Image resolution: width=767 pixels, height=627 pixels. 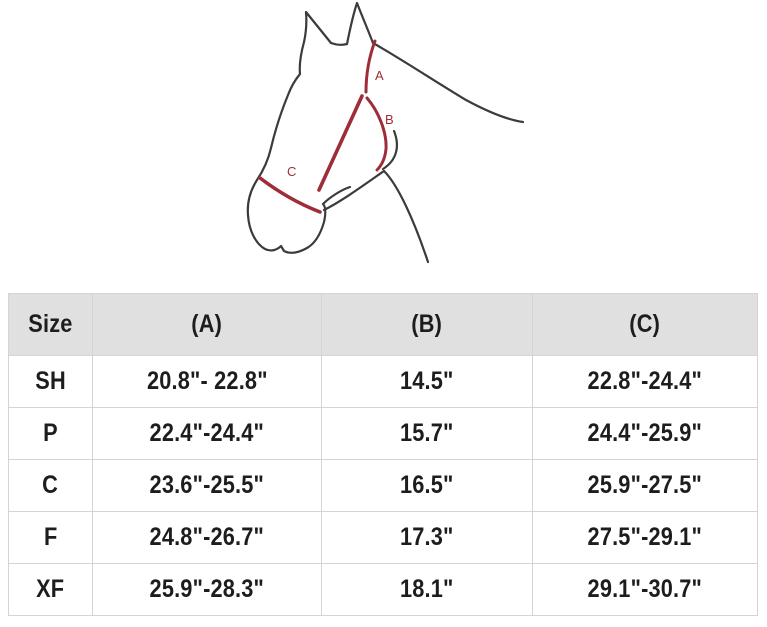 I want to click on column-header-b-label: (B), so click(x=427, y=324).